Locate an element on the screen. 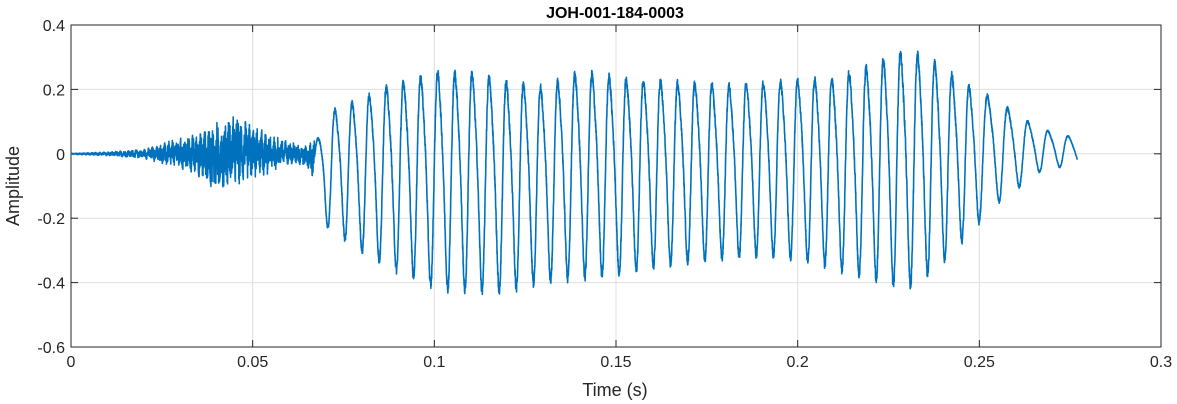  y-axis-label: Amplitude is located at coordinates (13, 186).